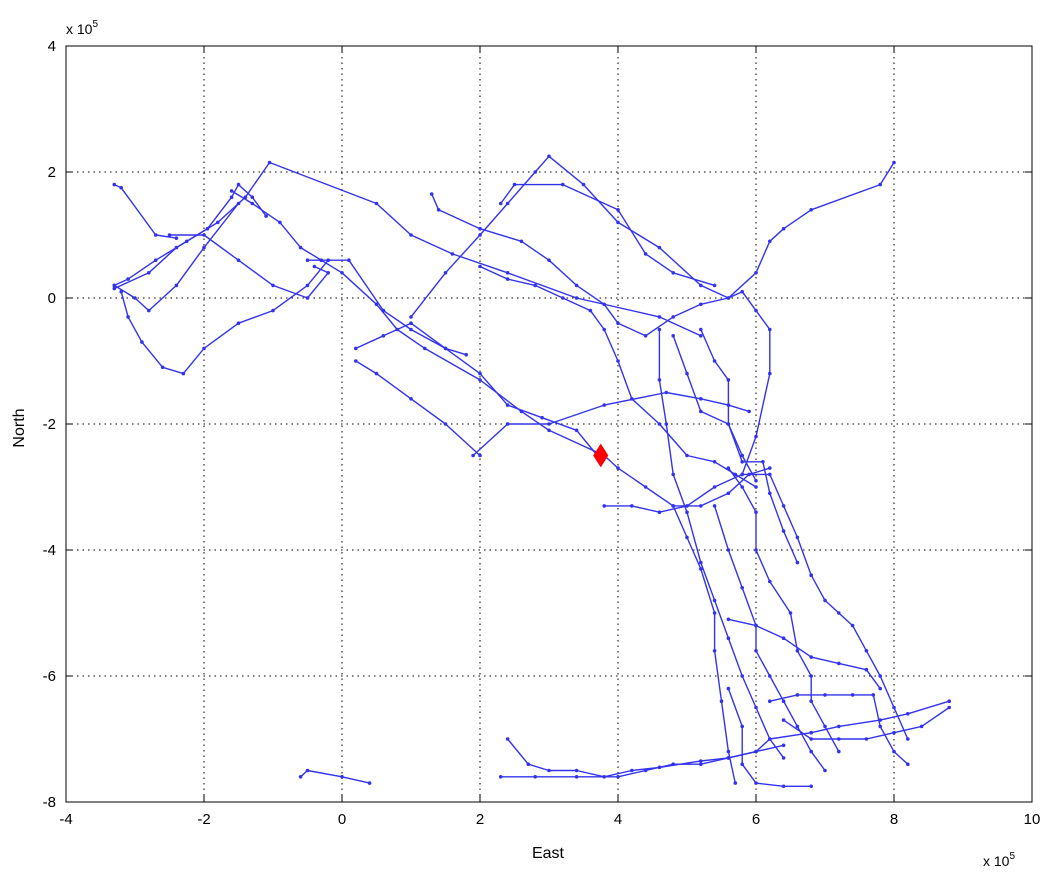 The height and width of the screenshot is (874, 1049). What do you see at coordinates (49, 424) in the screenshot?
I see `y-tick-label: -2` at bounding box center [49, 424].